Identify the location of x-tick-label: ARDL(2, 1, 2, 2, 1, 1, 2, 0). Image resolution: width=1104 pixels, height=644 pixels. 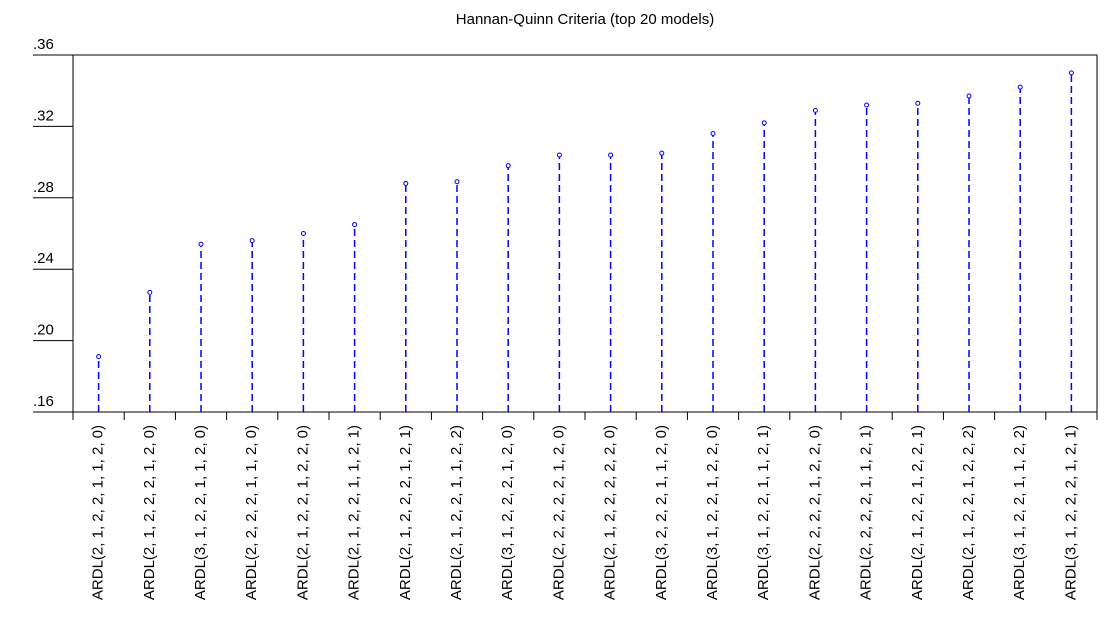
(98, 512).